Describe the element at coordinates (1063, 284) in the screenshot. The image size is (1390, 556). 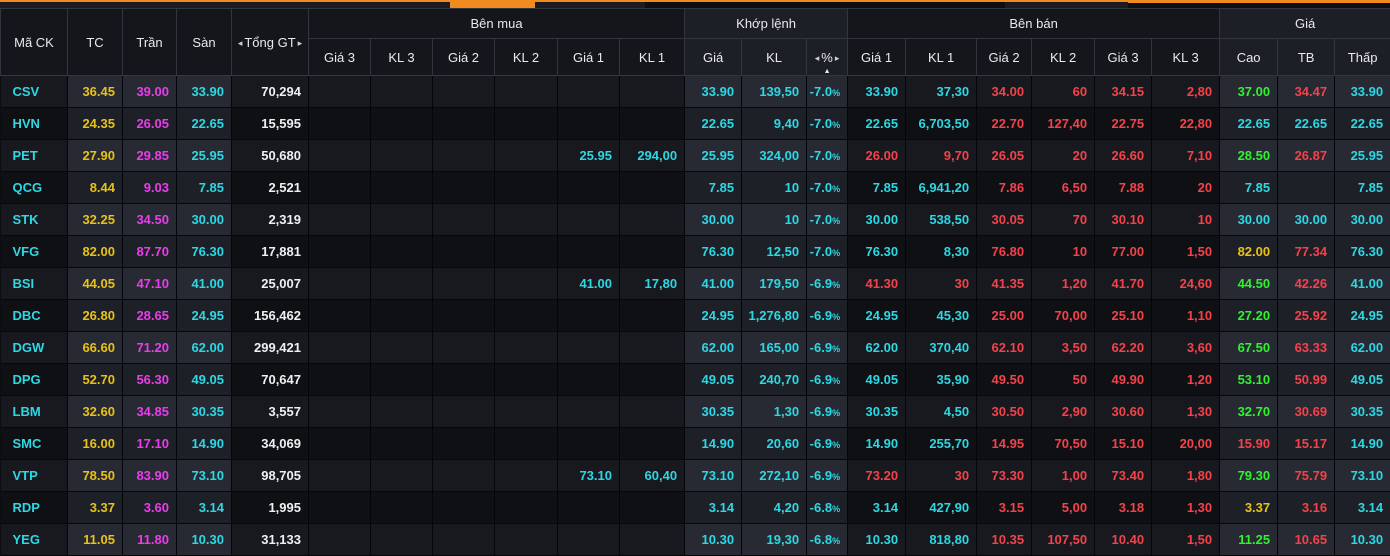
I see `sell-vol-2-cell: 1,20` at that location.